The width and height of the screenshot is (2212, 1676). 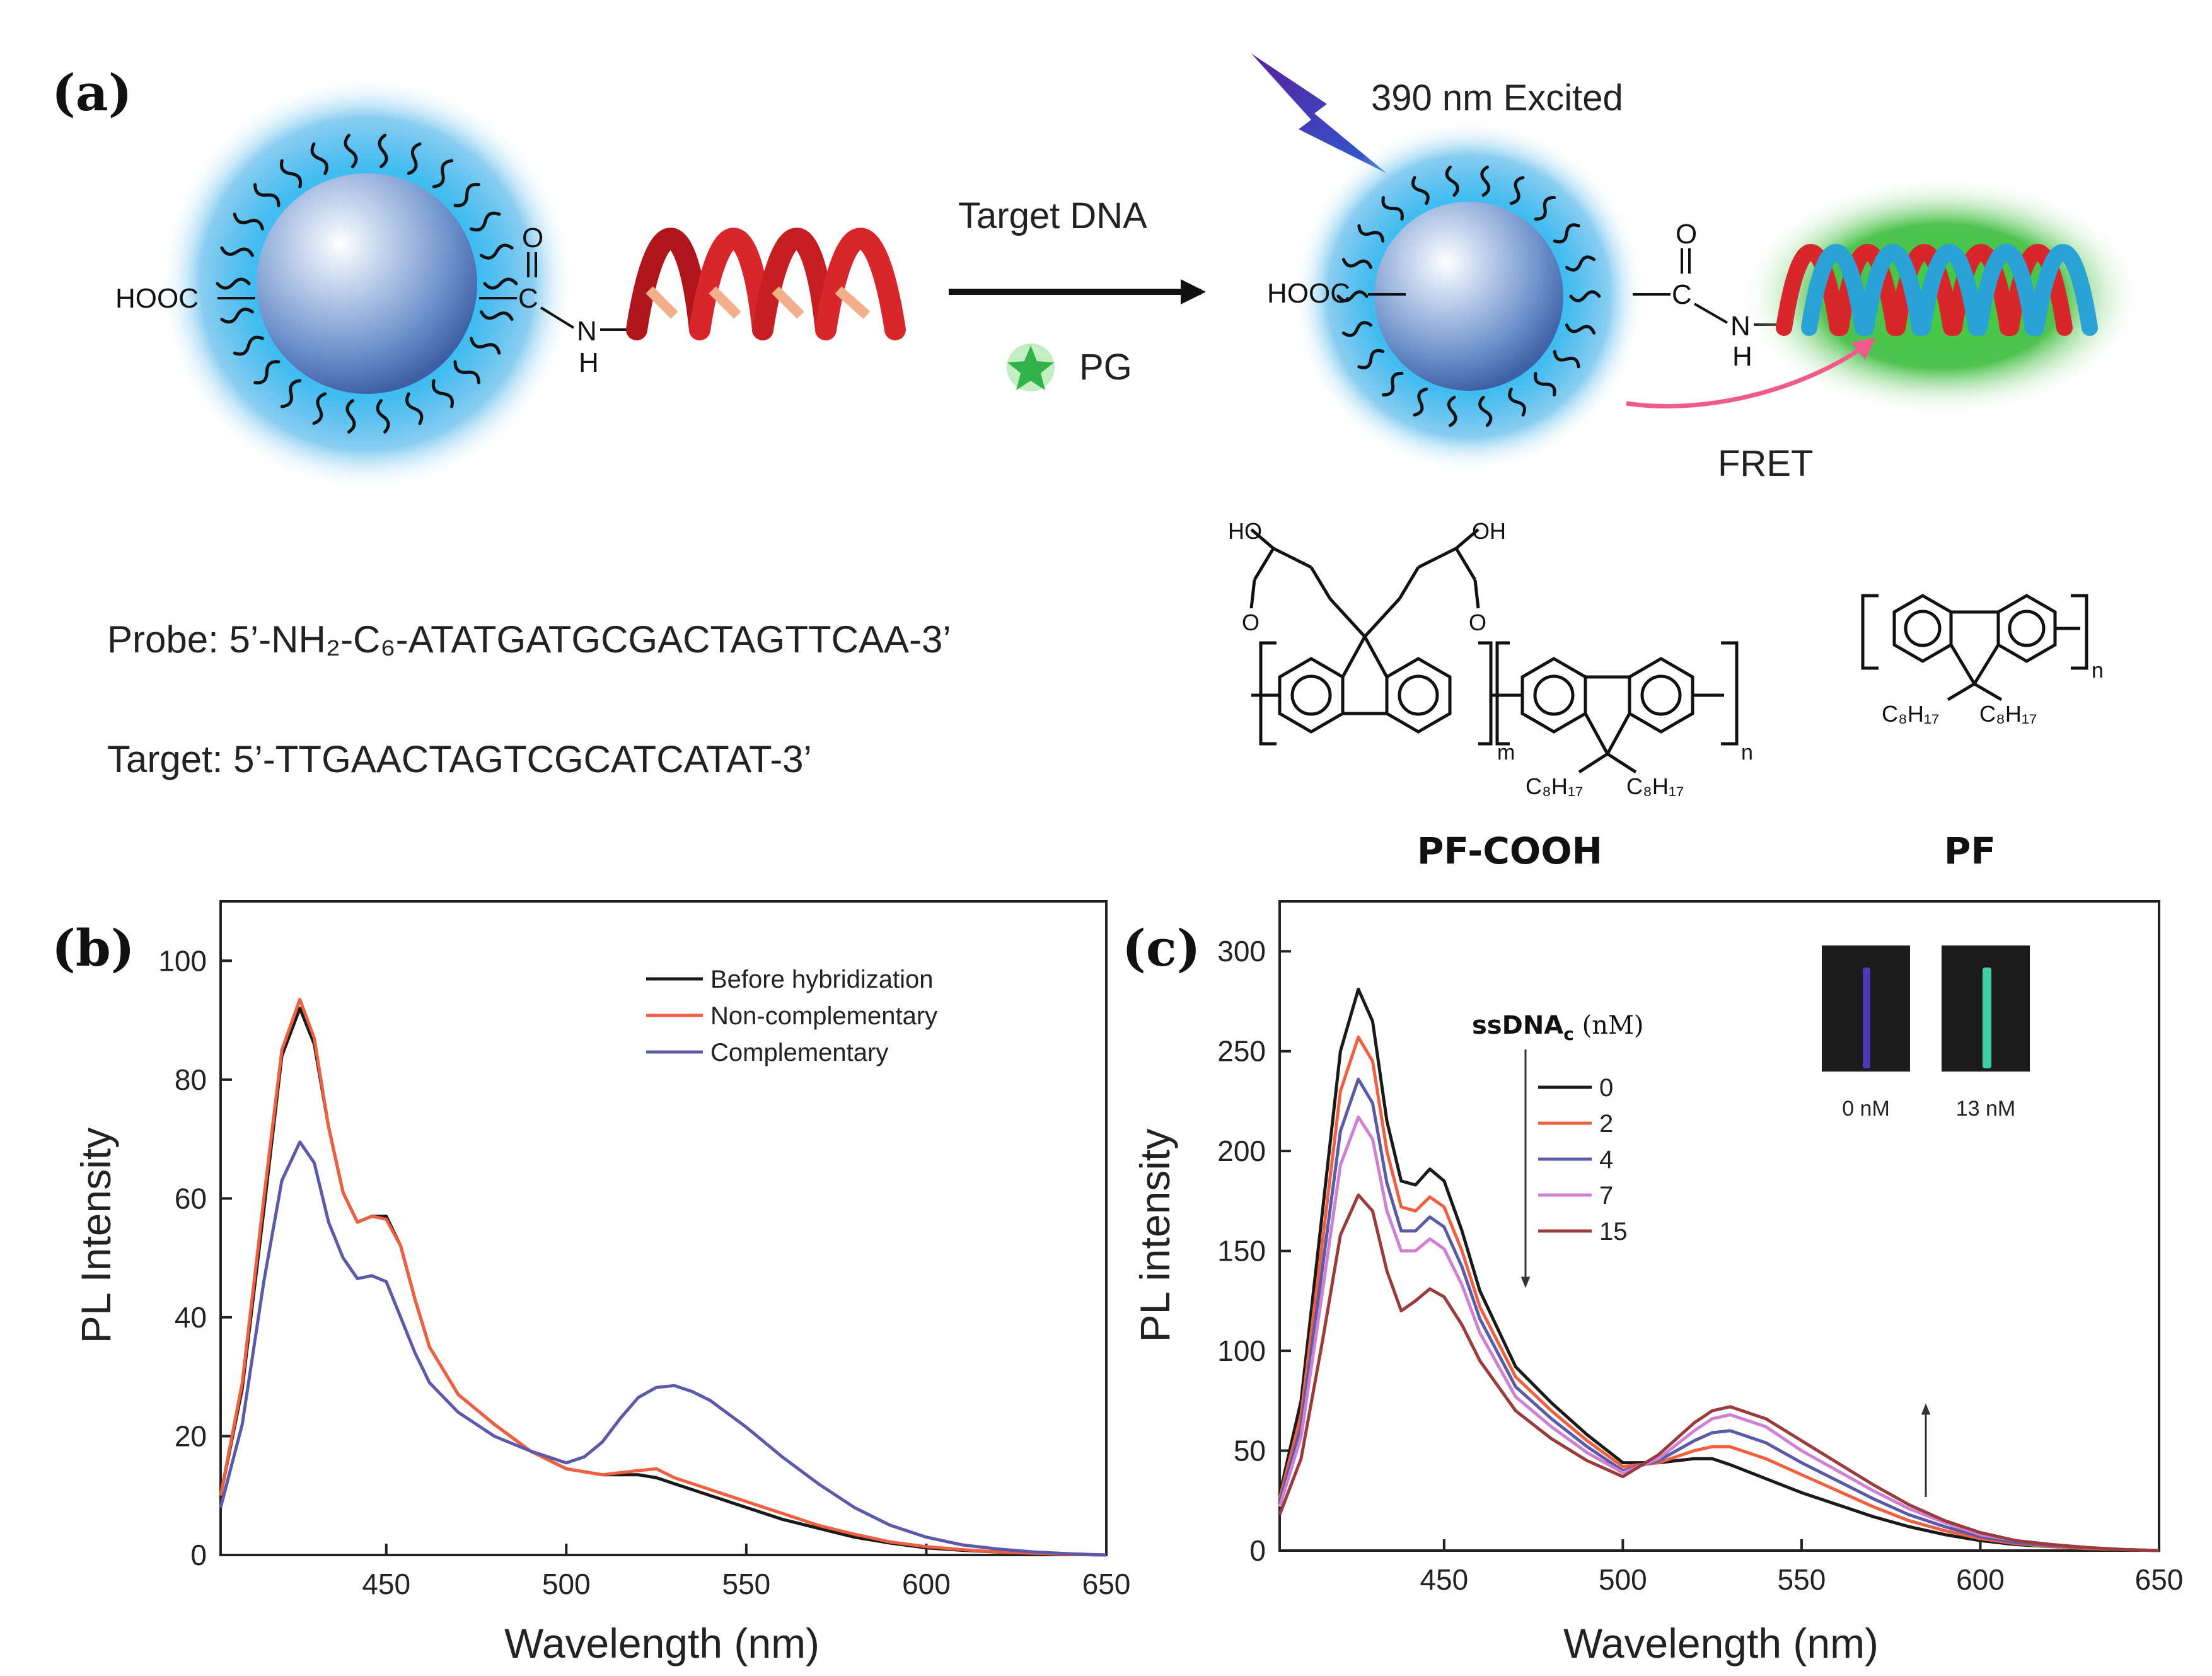 I want to click on pf-cooh-structure, so click(x=1494, y=651).